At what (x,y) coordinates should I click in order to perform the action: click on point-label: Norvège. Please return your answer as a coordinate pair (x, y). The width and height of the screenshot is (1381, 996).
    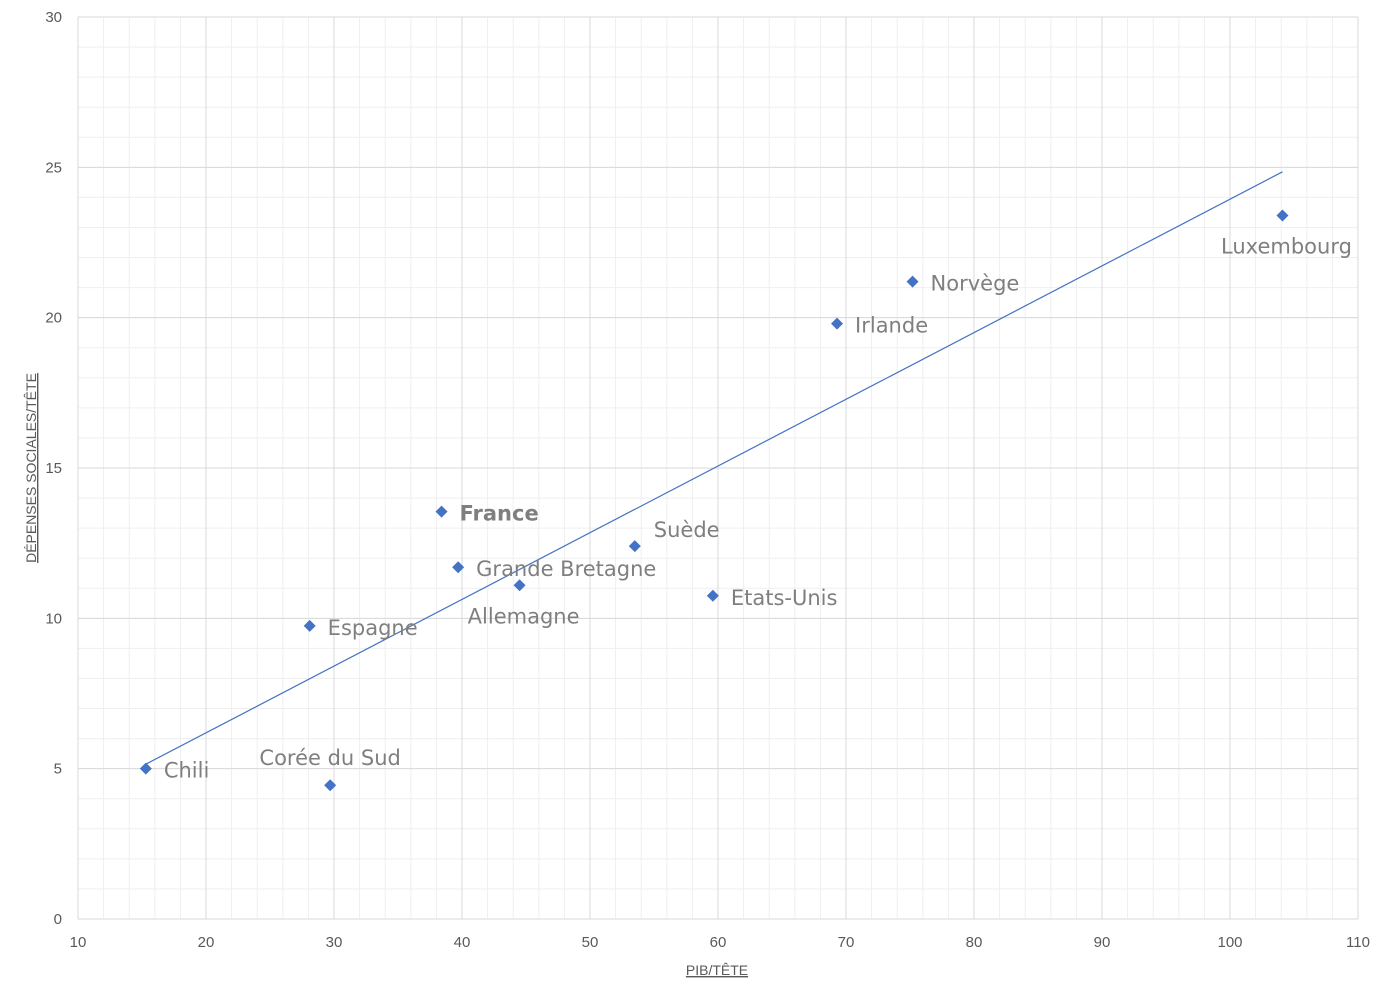
    Looking at the image, I should click on (975, 284).